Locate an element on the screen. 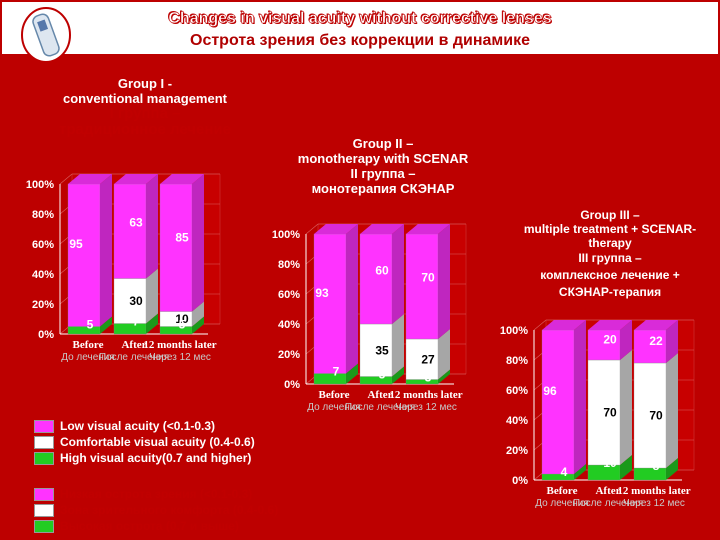  chart1-ytick-label: 100% is located at coordinates (40, 185).